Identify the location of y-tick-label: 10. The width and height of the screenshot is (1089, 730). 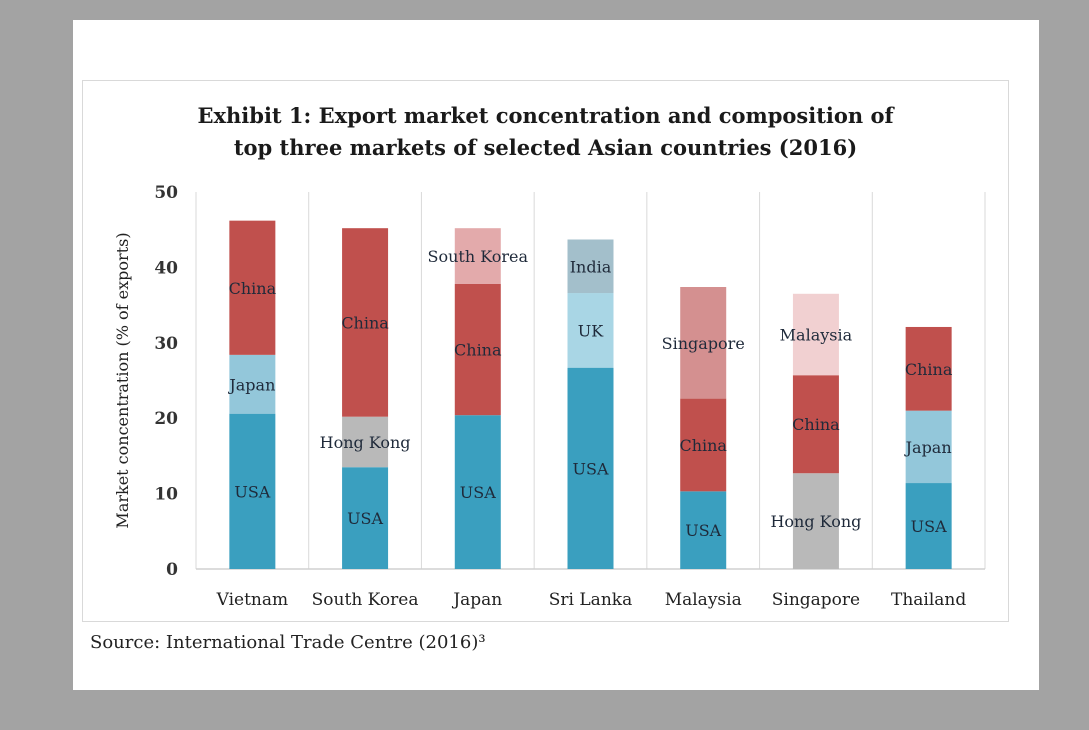
(166, 495).